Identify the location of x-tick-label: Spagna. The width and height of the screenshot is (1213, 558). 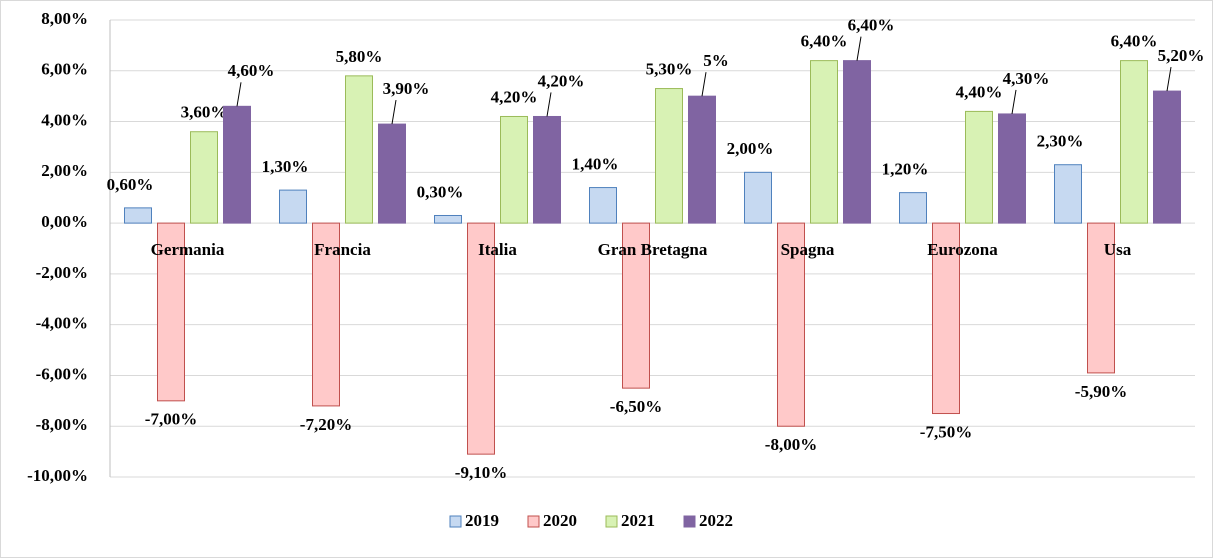
(808, 249).